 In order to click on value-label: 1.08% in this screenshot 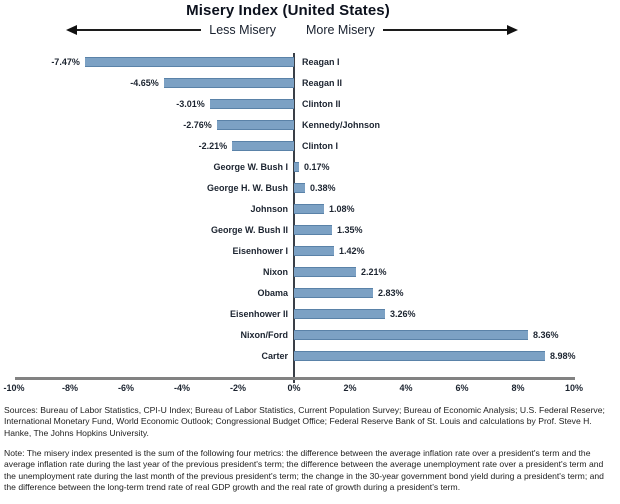, I will do `click(342, 209)`.